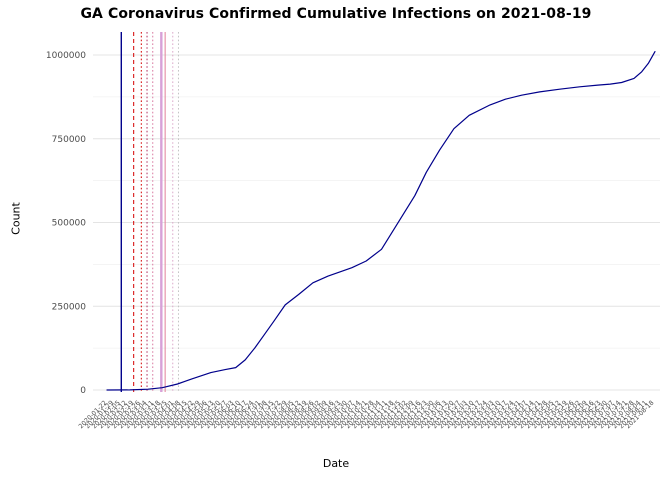 The width and height of the screenshot is (672, 480). What do you see at coordinates (69, 224) in the screenshot?
I see `svg-text: 500000` at bounding box center [69, 224].